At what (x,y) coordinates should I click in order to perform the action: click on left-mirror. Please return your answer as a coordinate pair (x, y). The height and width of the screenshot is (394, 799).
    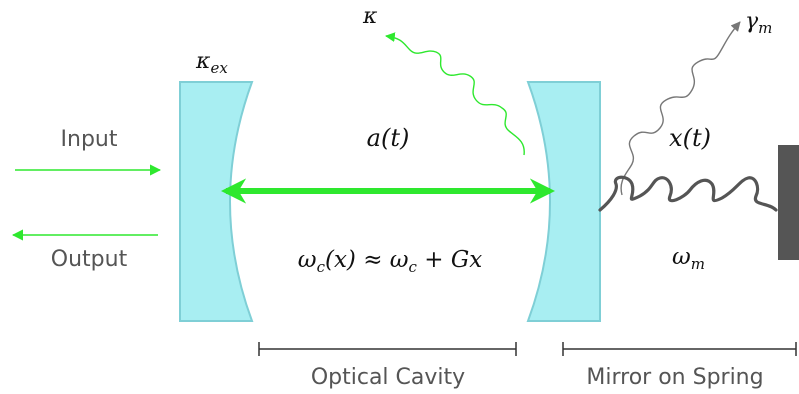
    Looking at the image, I should click on (216, 201).